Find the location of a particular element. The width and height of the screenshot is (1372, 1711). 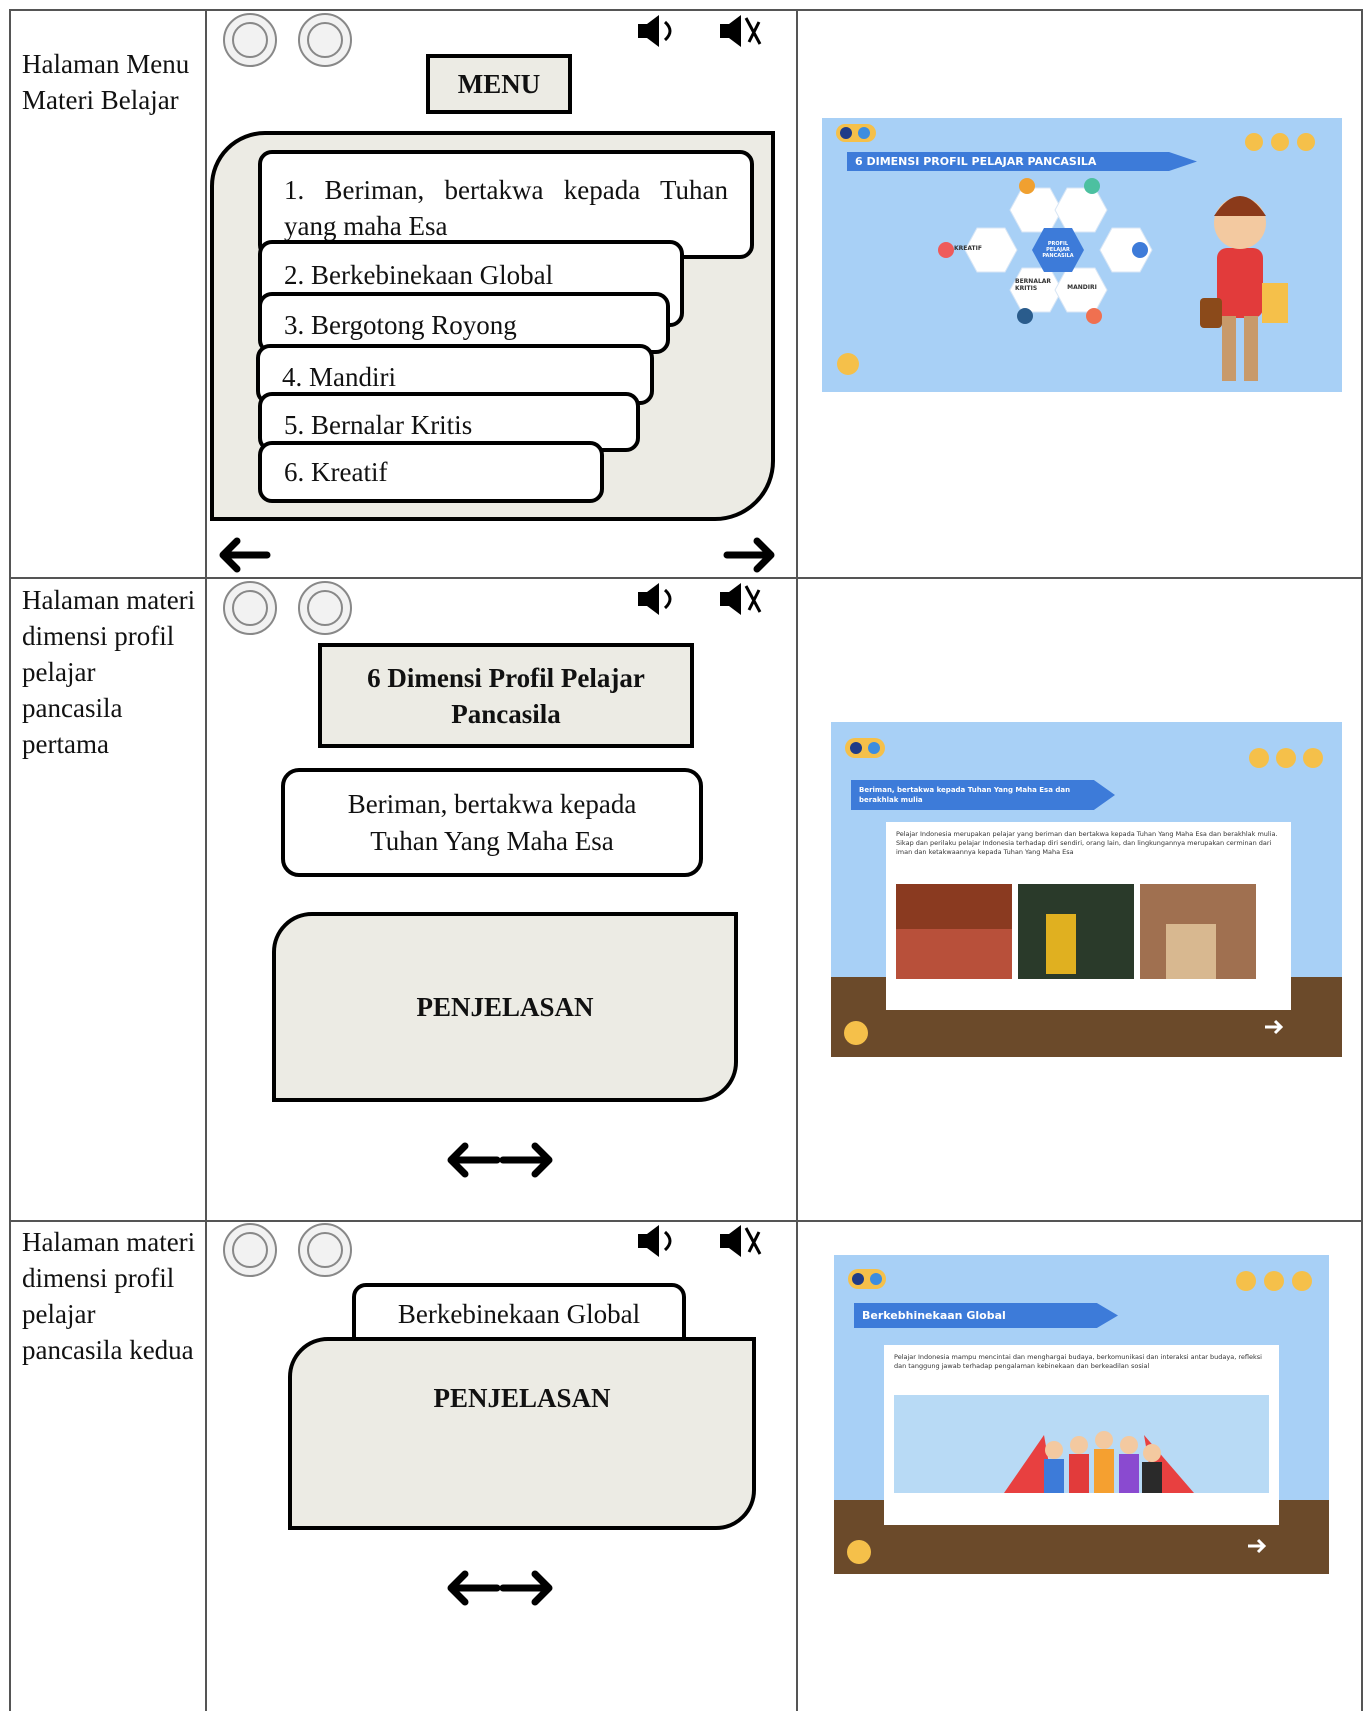

screenshot-art is located at coordinates (1075, 252).